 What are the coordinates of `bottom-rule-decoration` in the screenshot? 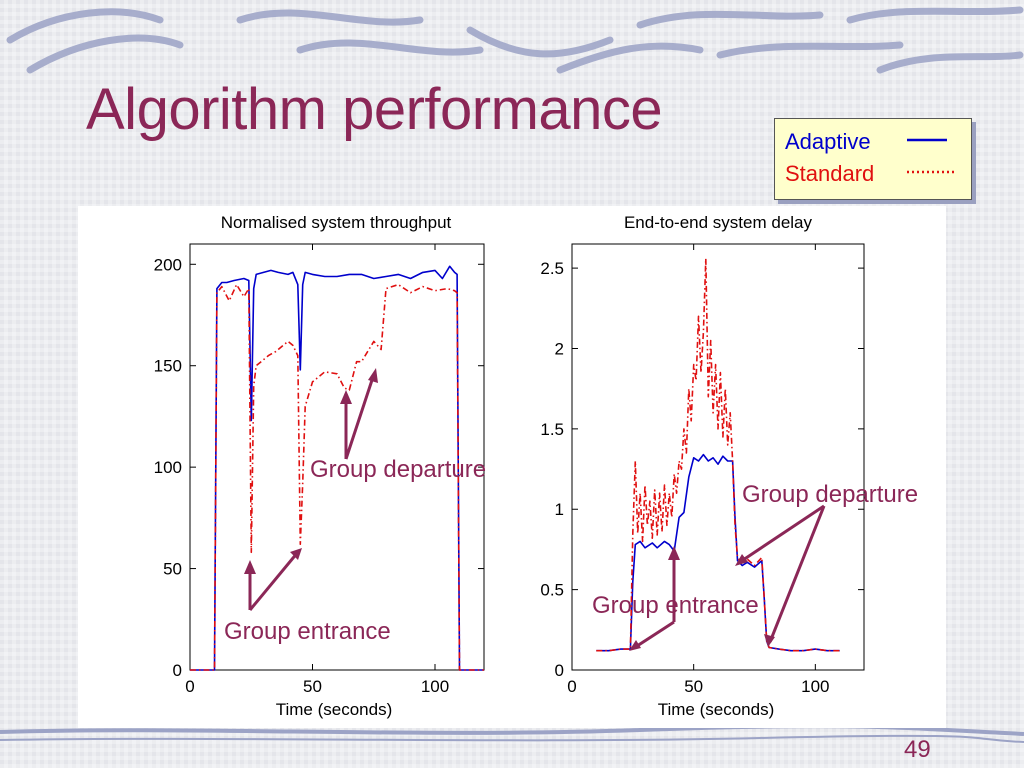 It's located at (512, 733).